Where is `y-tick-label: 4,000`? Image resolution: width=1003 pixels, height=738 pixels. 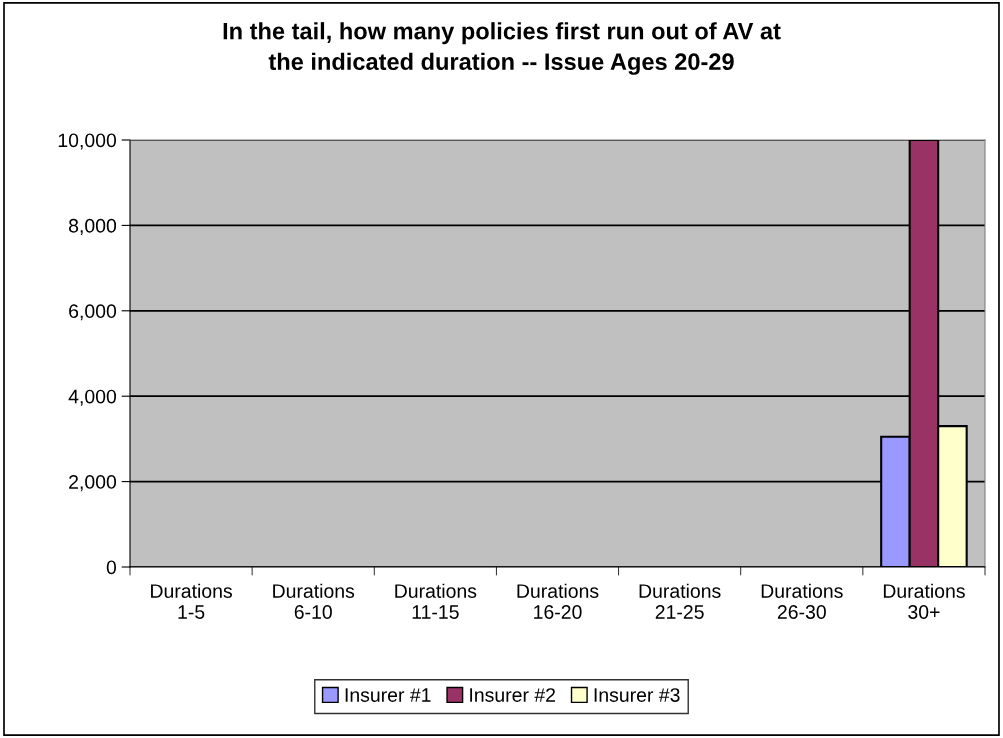 y-tick-label: 4,000 is located at coordinates (92, 397).